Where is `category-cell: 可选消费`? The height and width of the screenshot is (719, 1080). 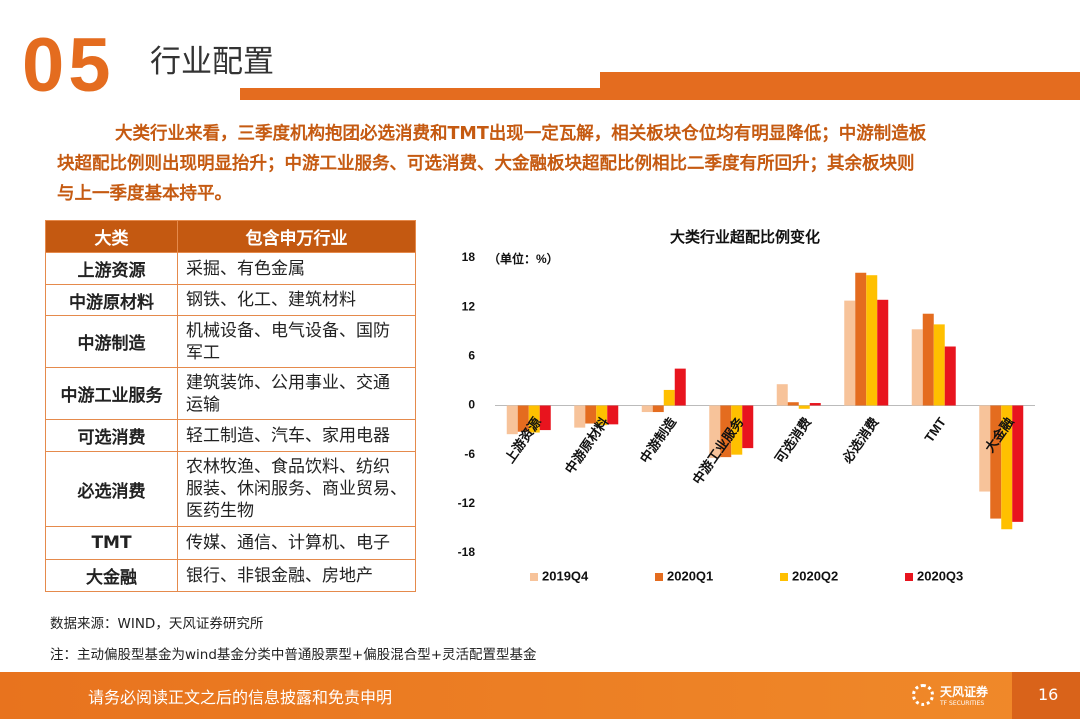
category-cell: 可选消费 is located at coordinates (111, 435).